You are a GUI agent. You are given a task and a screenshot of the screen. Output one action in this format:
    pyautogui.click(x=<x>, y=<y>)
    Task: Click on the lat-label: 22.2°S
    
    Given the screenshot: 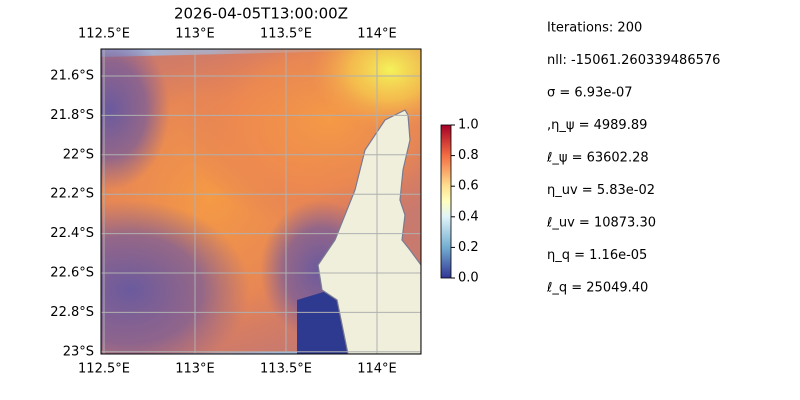 What is the action you would take?
    pyautogui.click(x=72, y=194)
    